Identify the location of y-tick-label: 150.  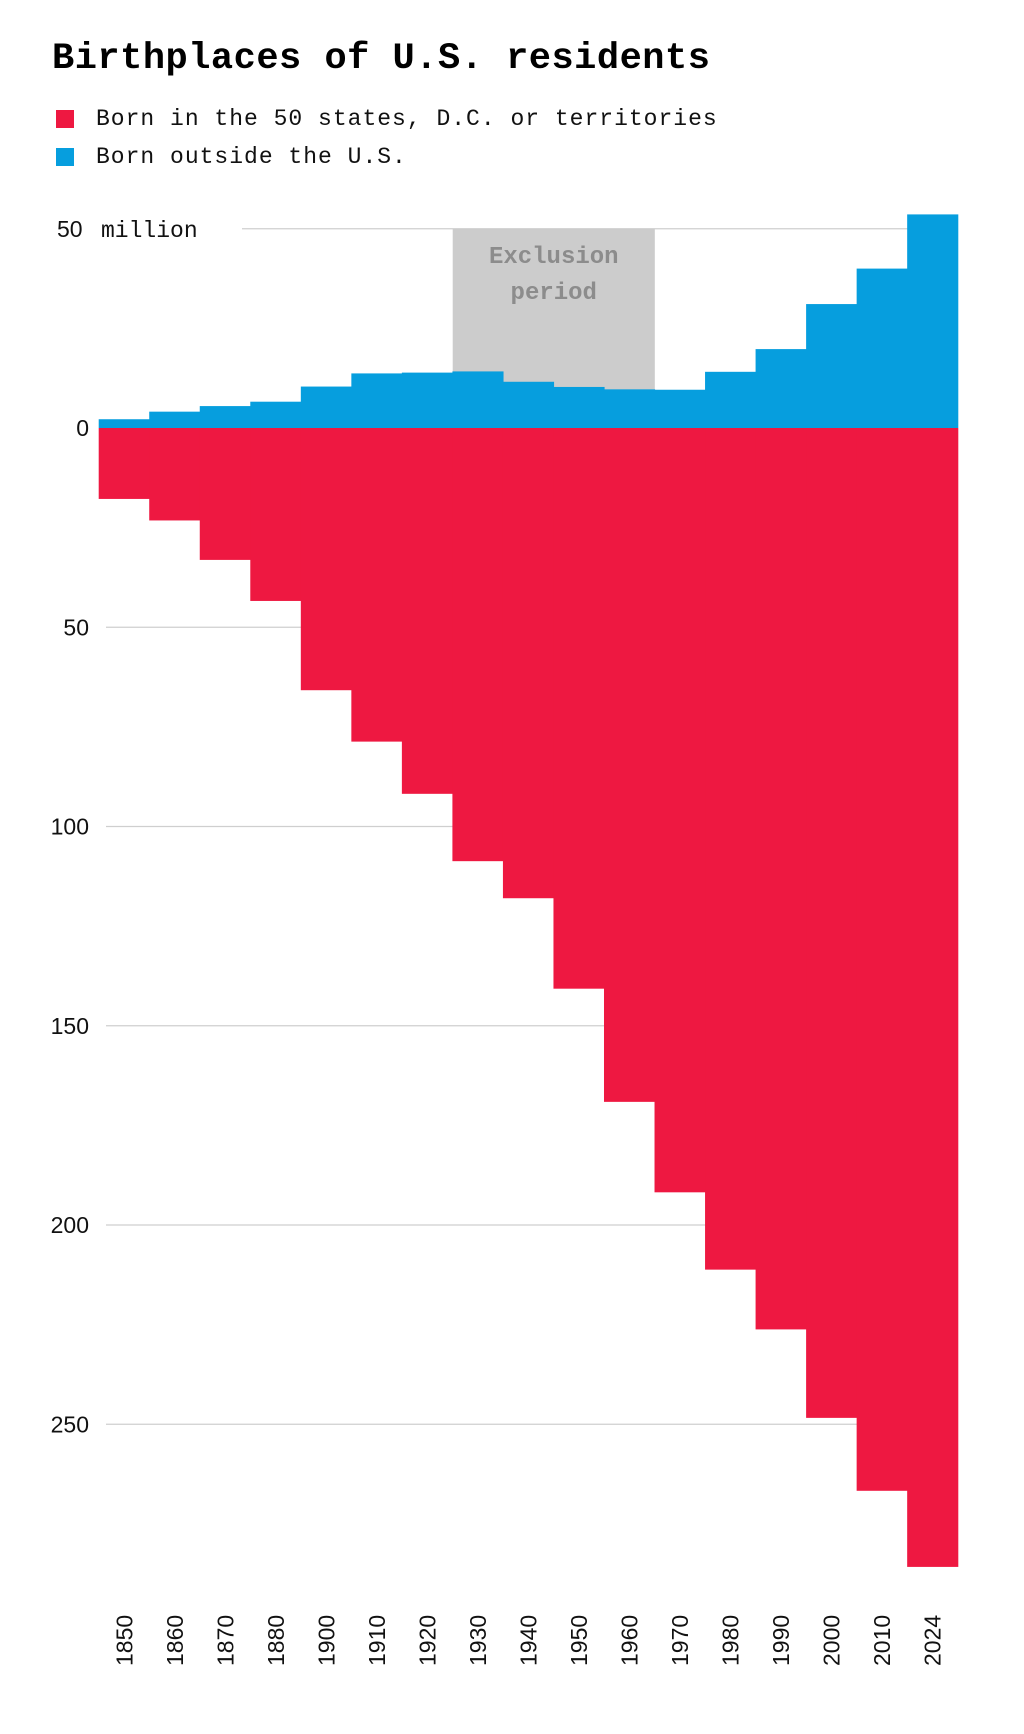
(70, 1026).